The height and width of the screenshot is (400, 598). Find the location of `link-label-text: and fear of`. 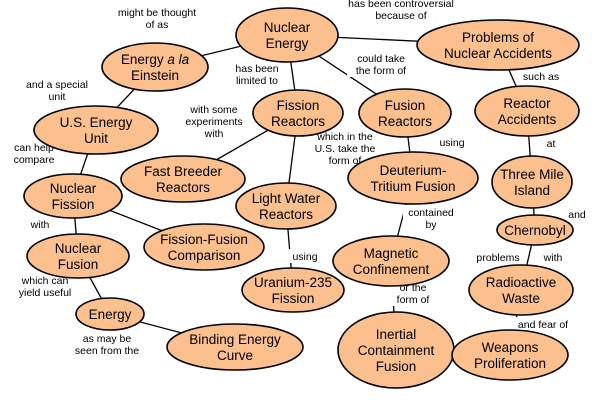

link-label-text: and fear of is located at coordinates (543, 325).